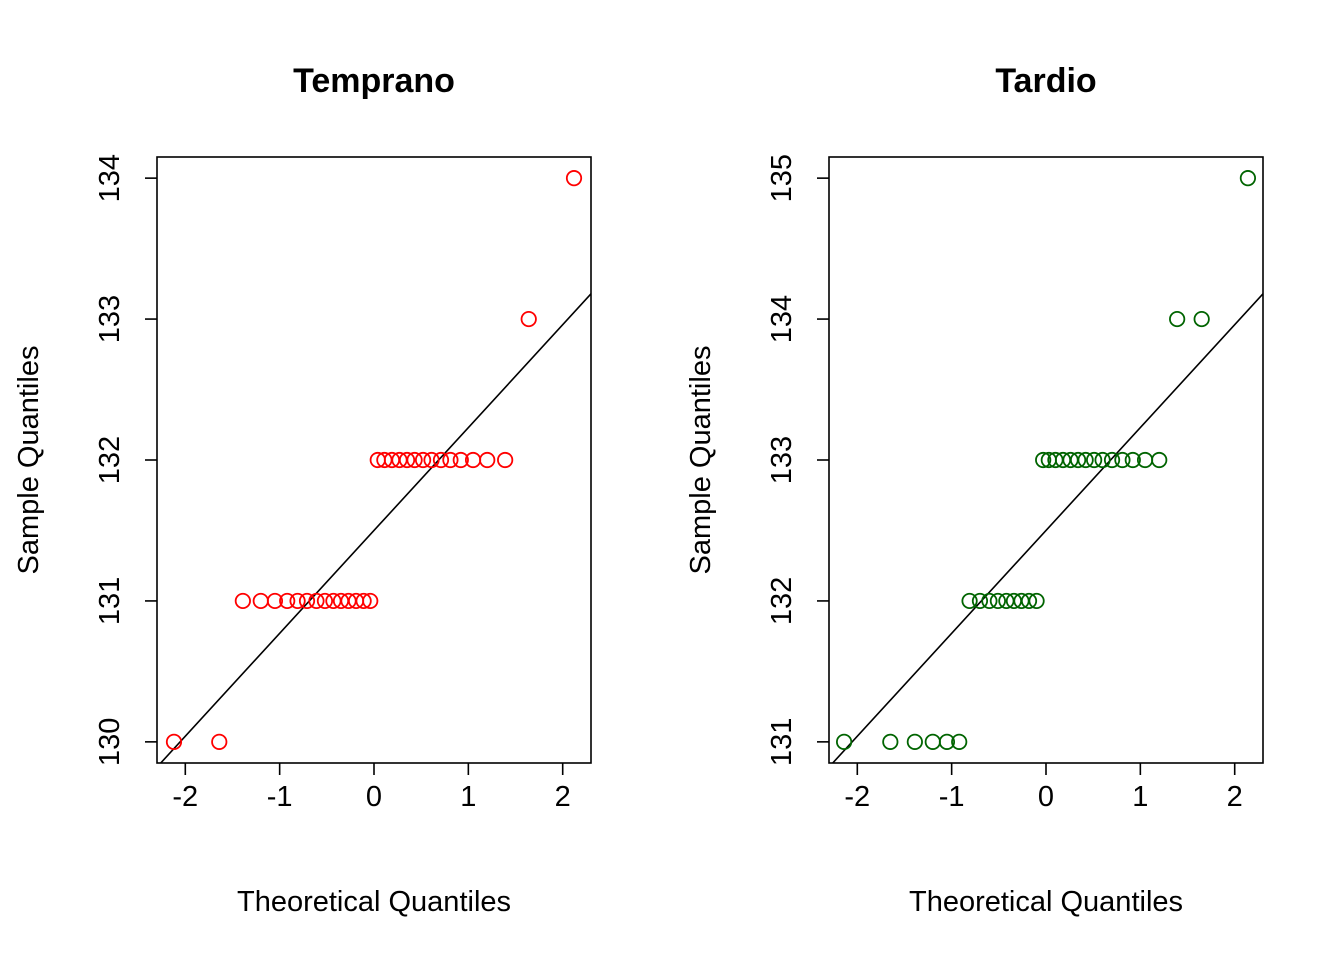 The image size is (1344, 960). I want to click on chart-title: Tardio, so click(1045, 81).